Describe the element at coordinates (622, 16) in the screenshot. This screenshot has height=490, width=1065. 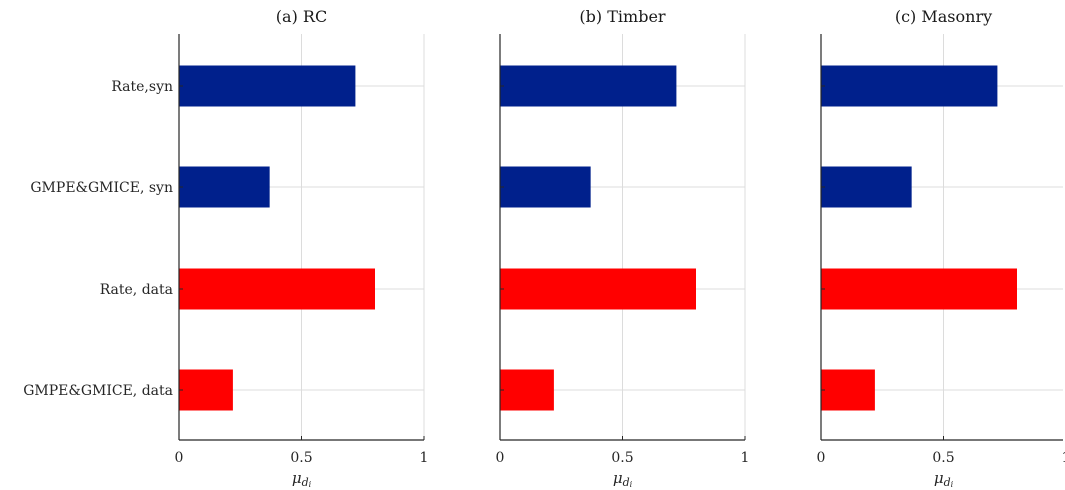
I see `chart-title: (b) Timber` at that location.